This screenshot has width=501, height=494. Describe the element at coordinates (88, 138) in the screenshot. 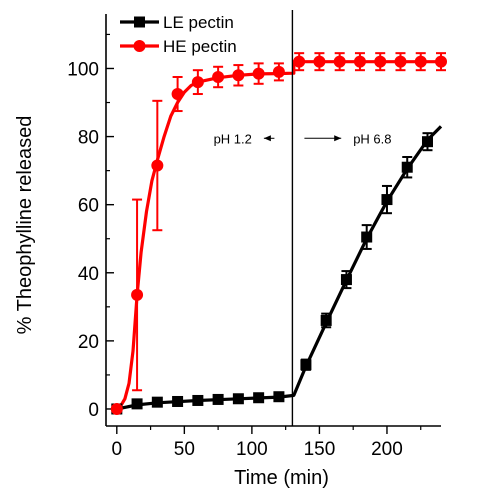

I see `y-tick-label: 80` at that location.